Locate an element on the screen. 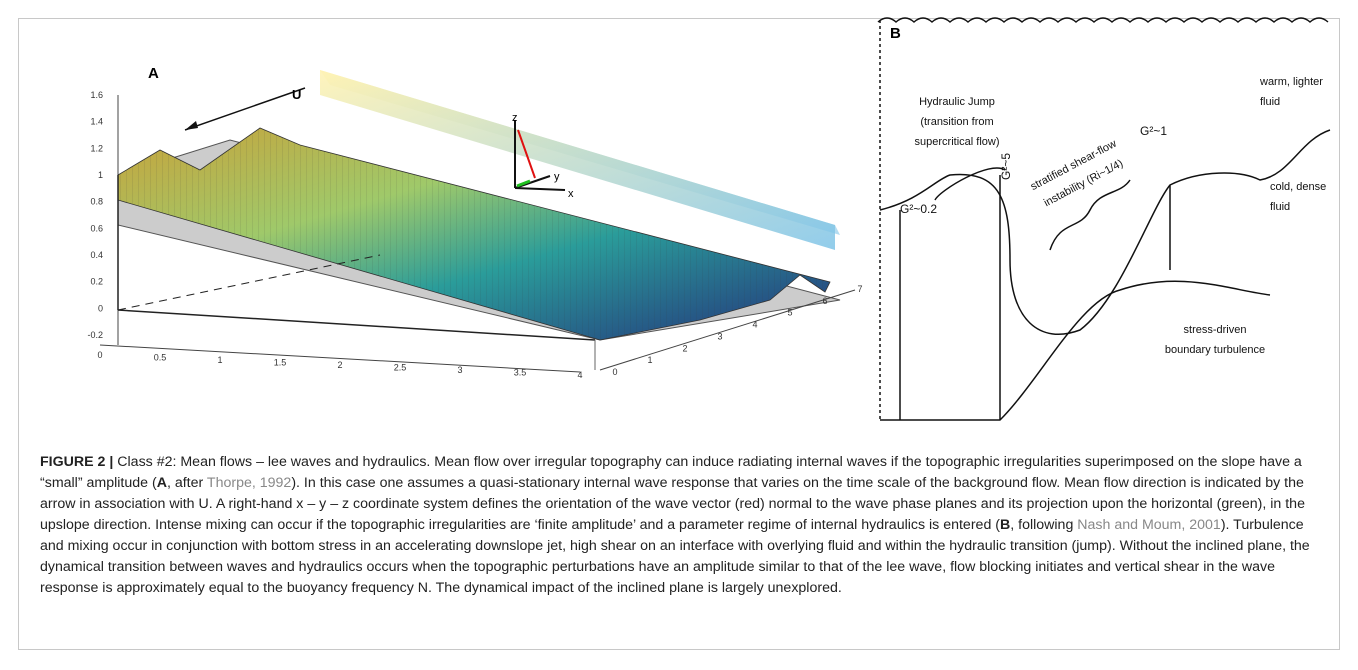 This screenshot has width=1358, height=670. diagram-label: cold, dense is located at coordinates (1298, 187).